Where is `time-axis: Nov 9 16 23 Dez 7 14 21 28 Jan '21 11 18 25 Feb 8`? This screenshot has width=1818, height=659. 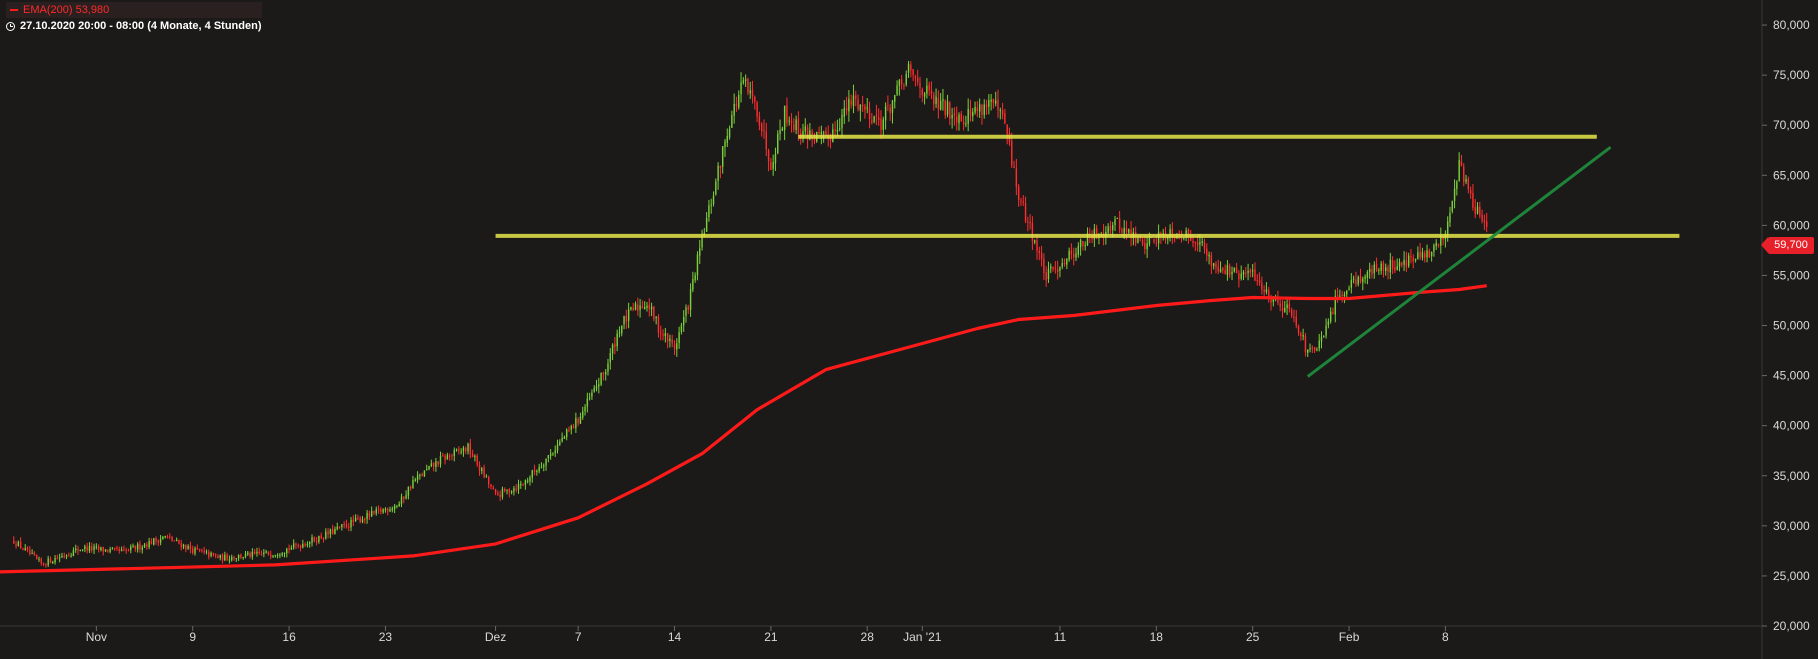
time-axis: Nov 9 16 23 Dez 7 14 21 28 Jan '21 11 18 25 Feb 8 is located at coordinates (767, 635).